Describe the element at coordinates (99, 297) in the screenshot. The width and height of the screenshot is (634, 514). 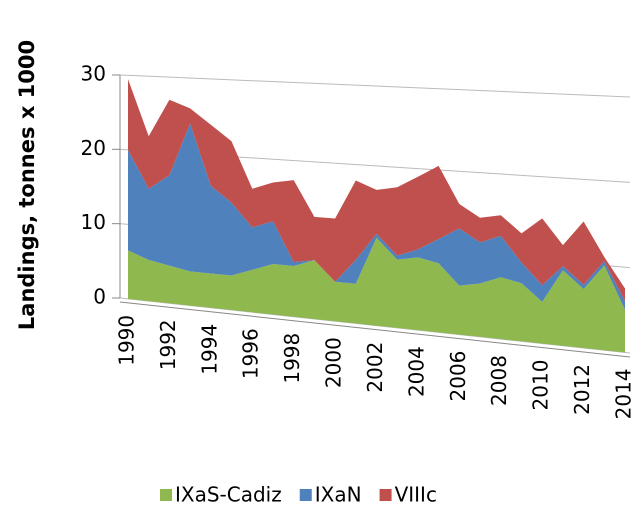
I see `y-tick-label: 0` at that location.